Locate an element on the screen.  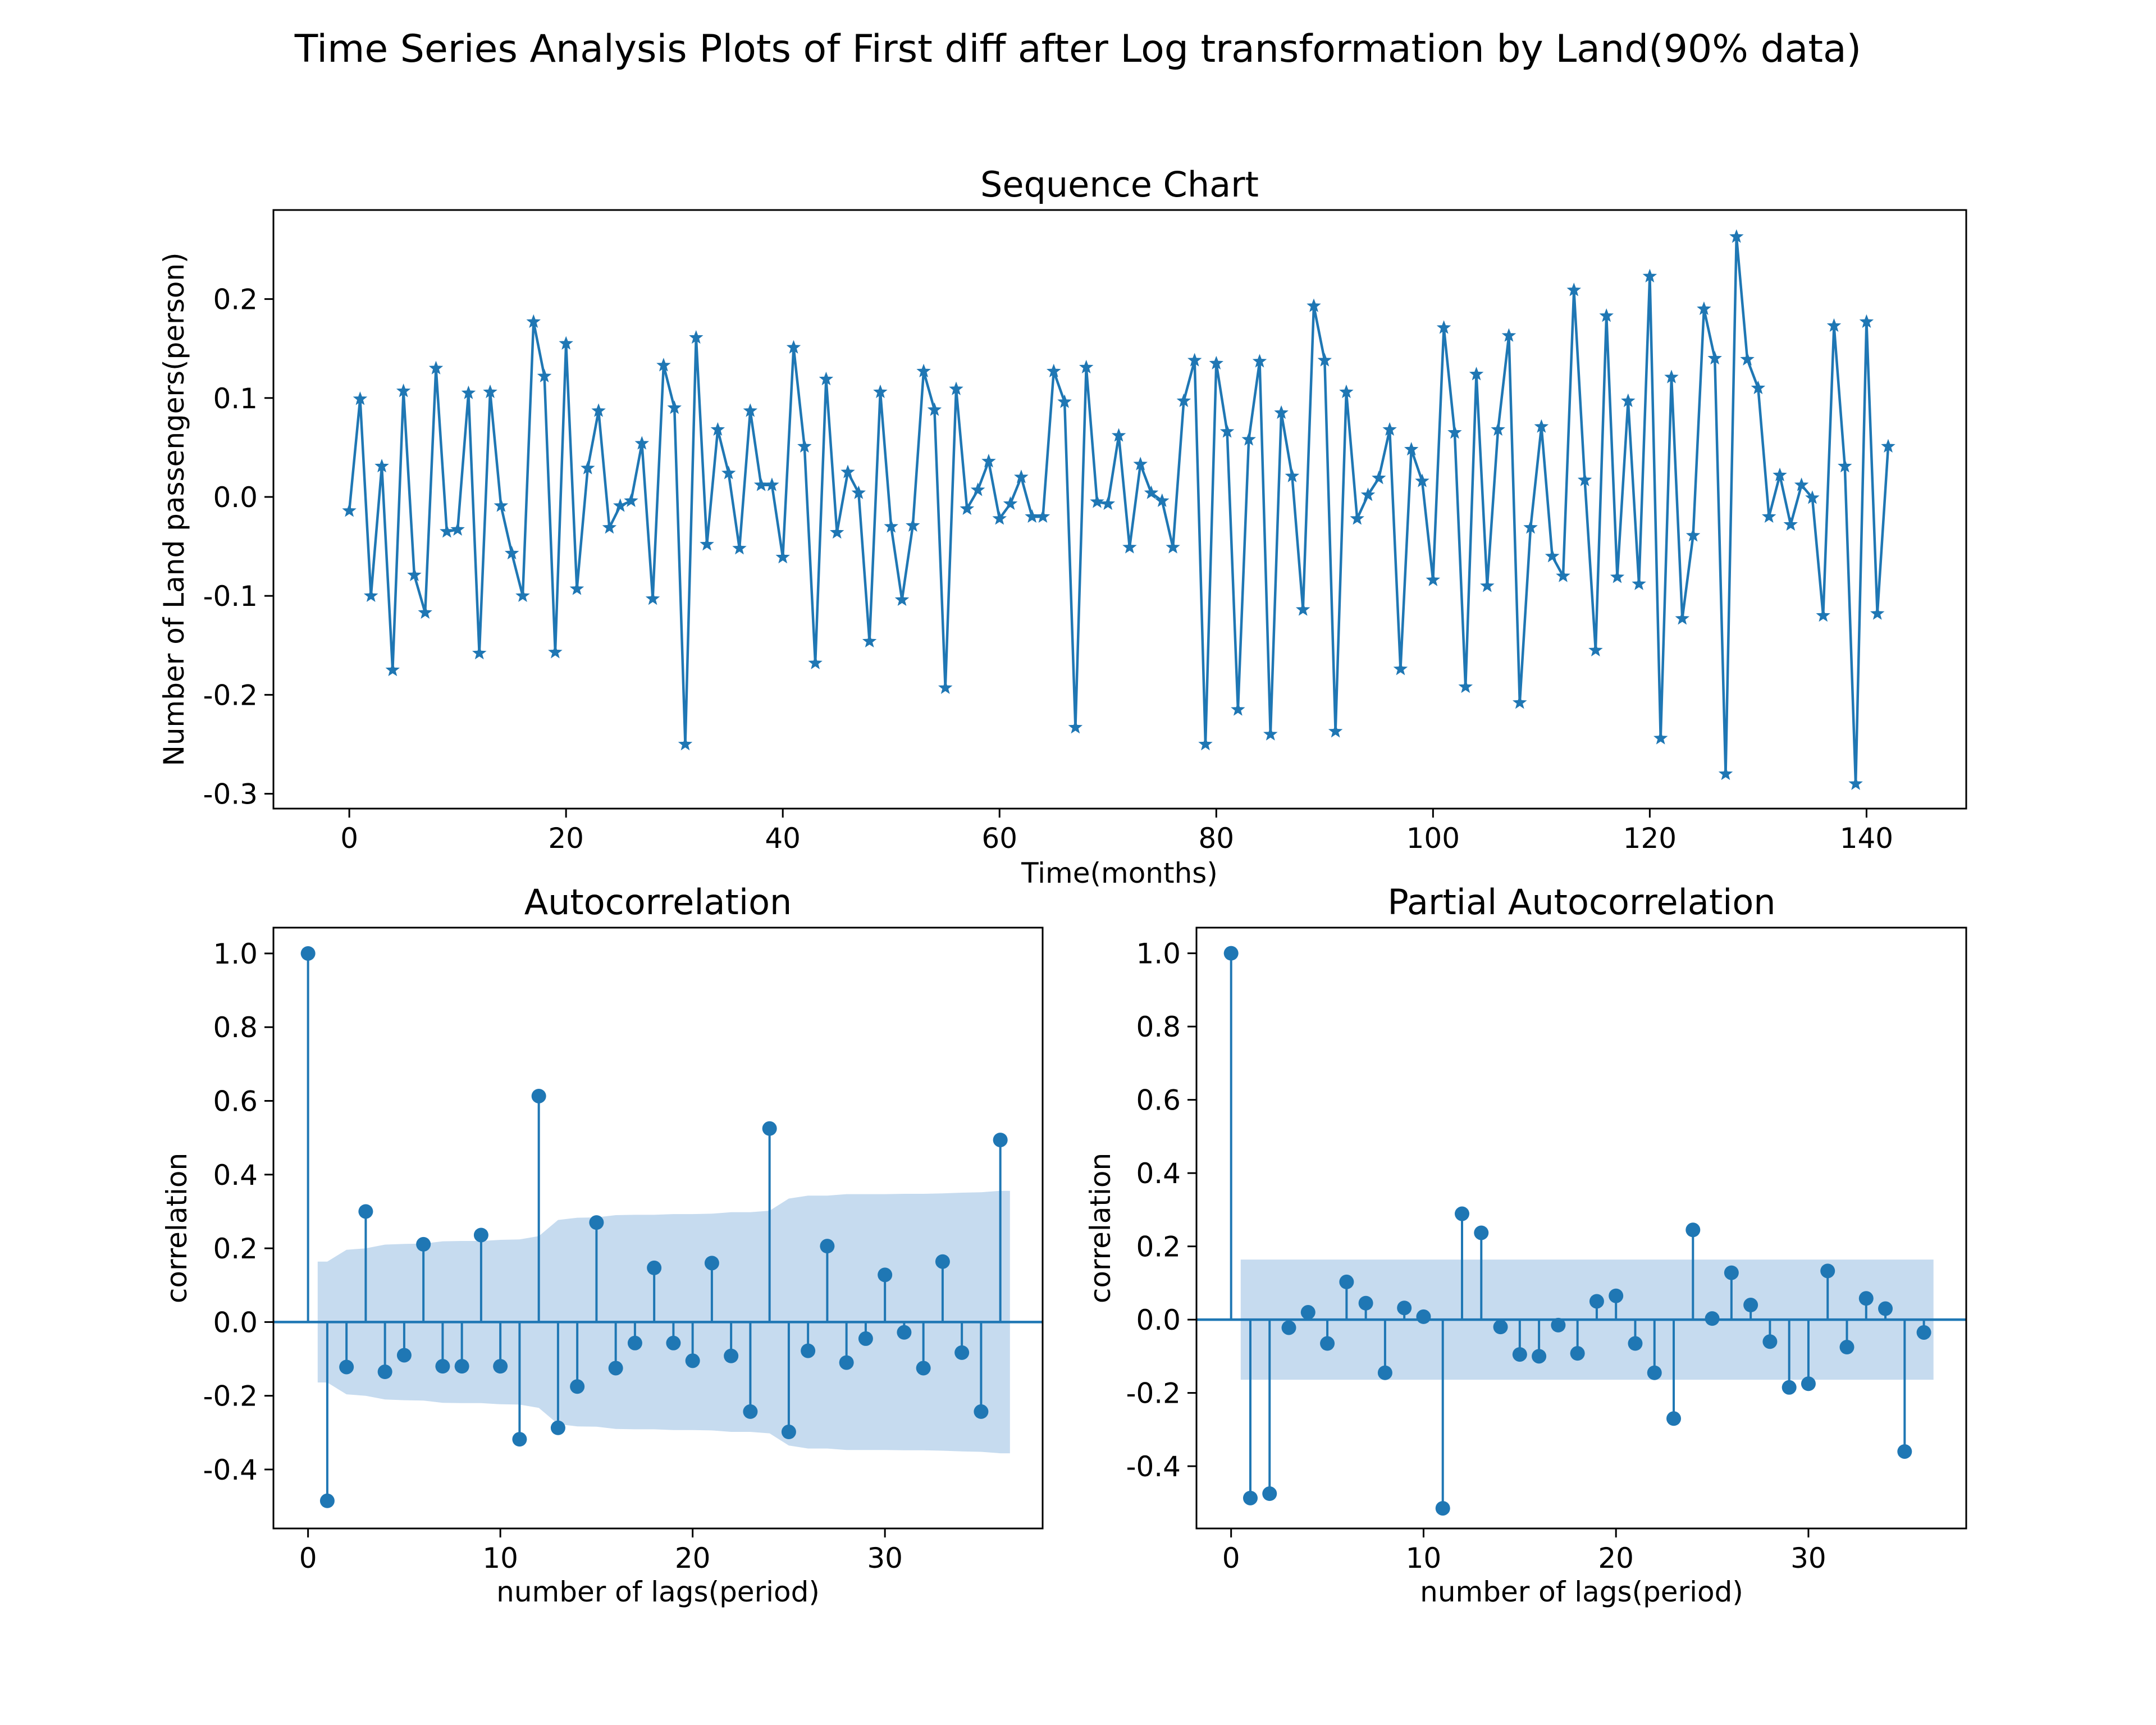
pacf-ytick-label: -0.2 is located at coordinates (1153, 1393).